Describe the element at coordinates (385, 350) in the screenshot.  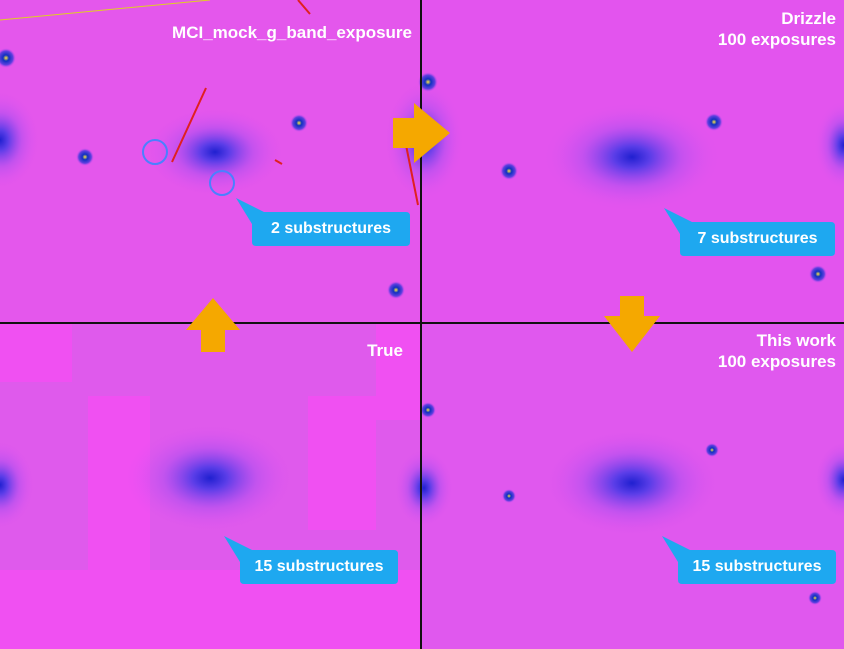
I see `panel-title: True` at that location.